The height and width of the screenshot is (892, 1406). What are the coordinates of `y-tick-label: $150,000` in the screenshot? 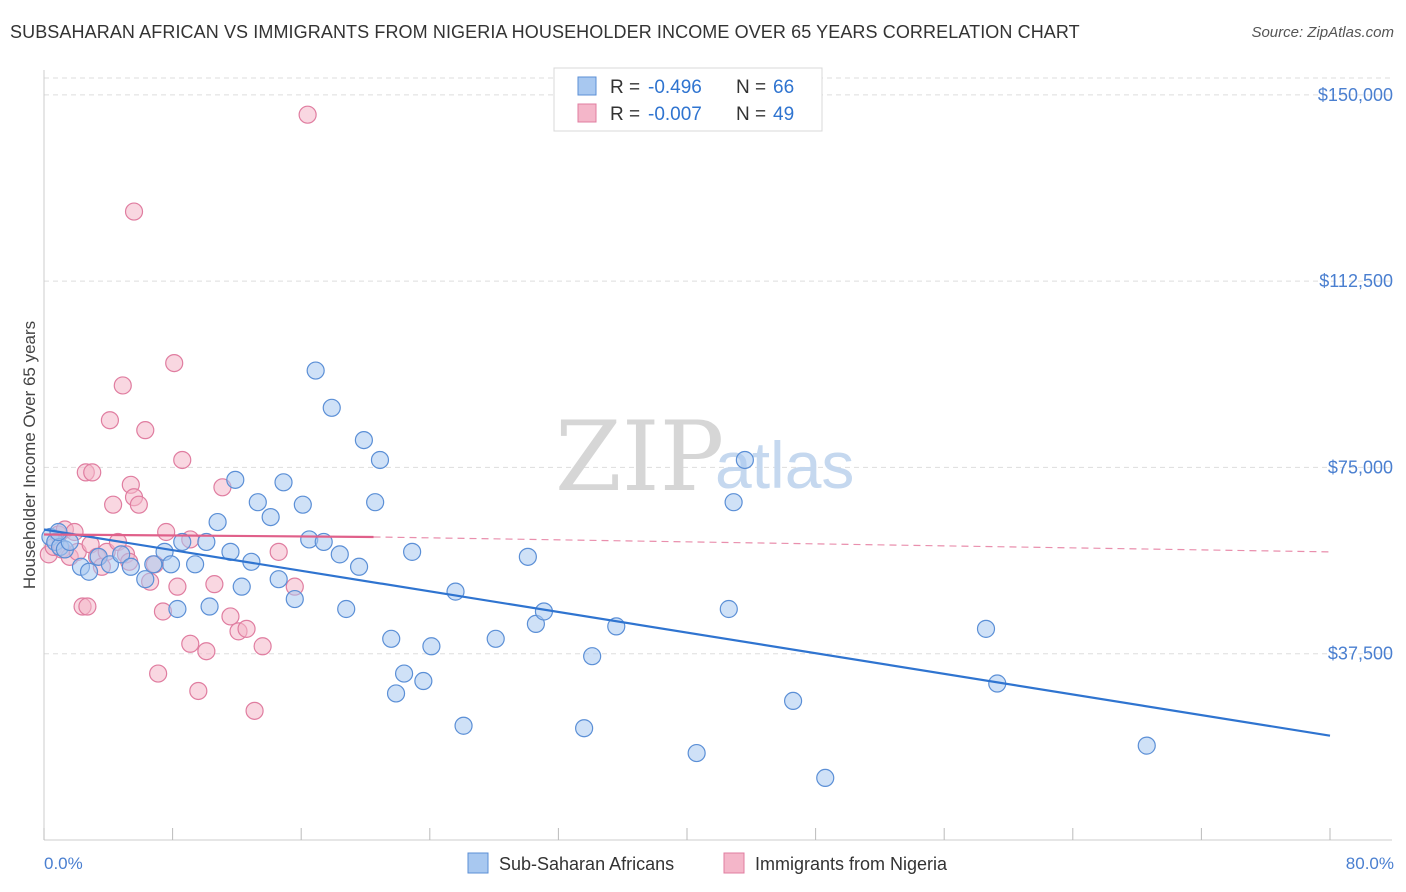 It's located at (1355, 95).